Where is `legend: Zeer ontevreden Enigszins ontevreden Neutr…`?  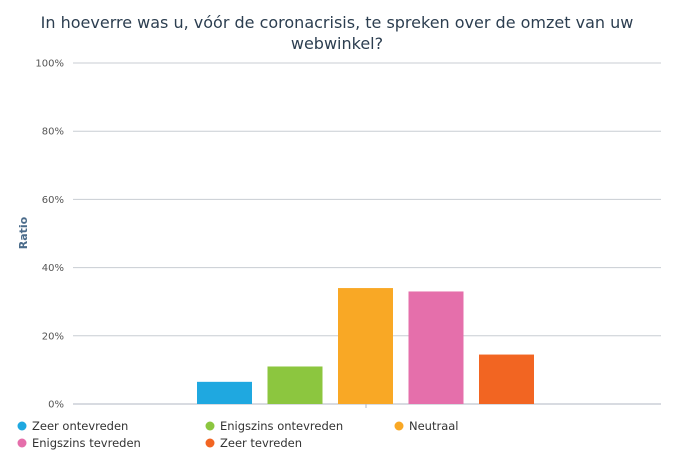 legend: Zeer ontevreden Enigszins ontevreden Neutr… is located at coordinates (238, 434).